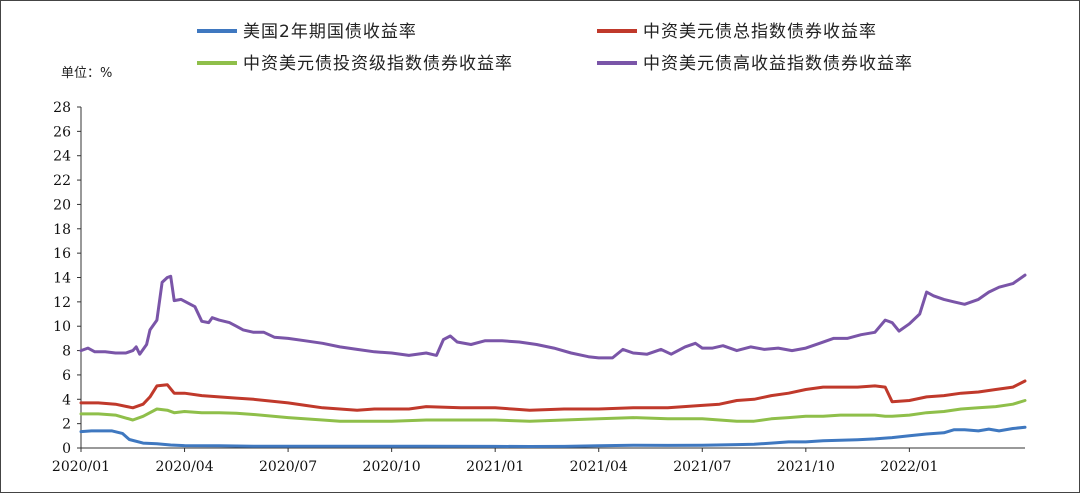 The image size is (1080, 494). I want to click on y-tick-label: 26, so click(62, 132).